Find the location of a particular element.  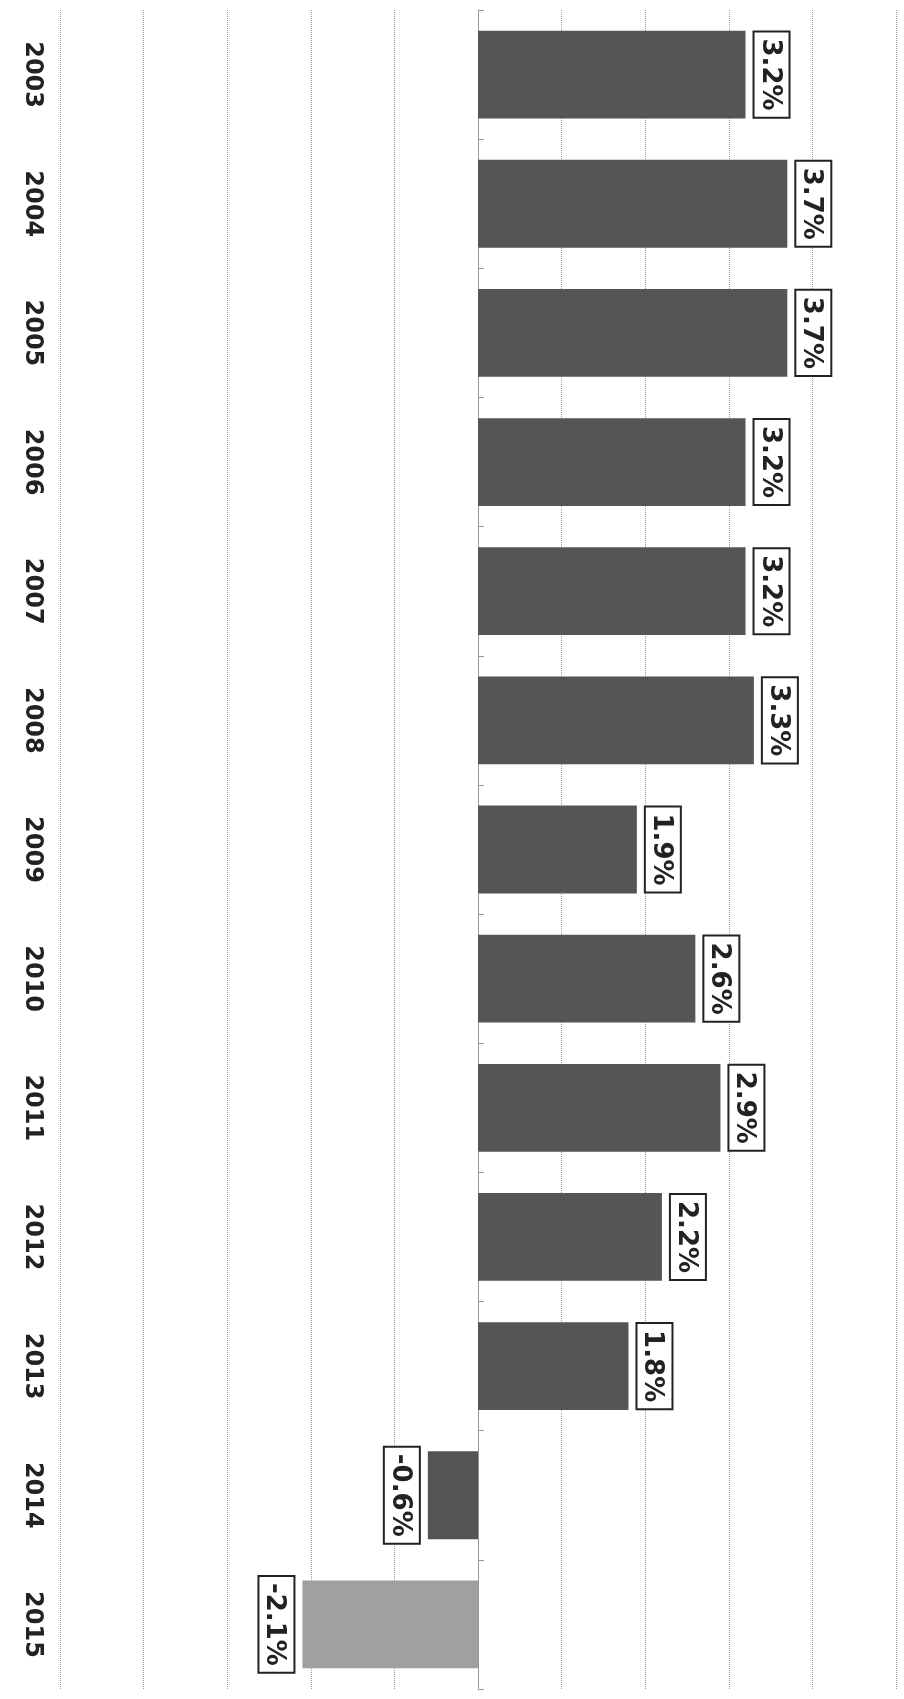

data-label: 2.2% is located at coordinates (687, 1237).